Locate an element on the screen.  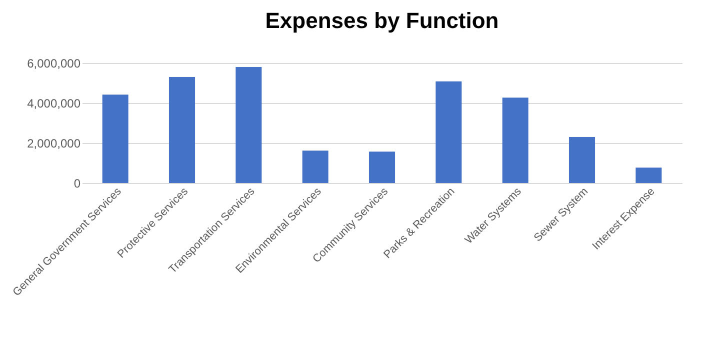
chart-title: Expenses by Function is located at coordinates (382, 20).